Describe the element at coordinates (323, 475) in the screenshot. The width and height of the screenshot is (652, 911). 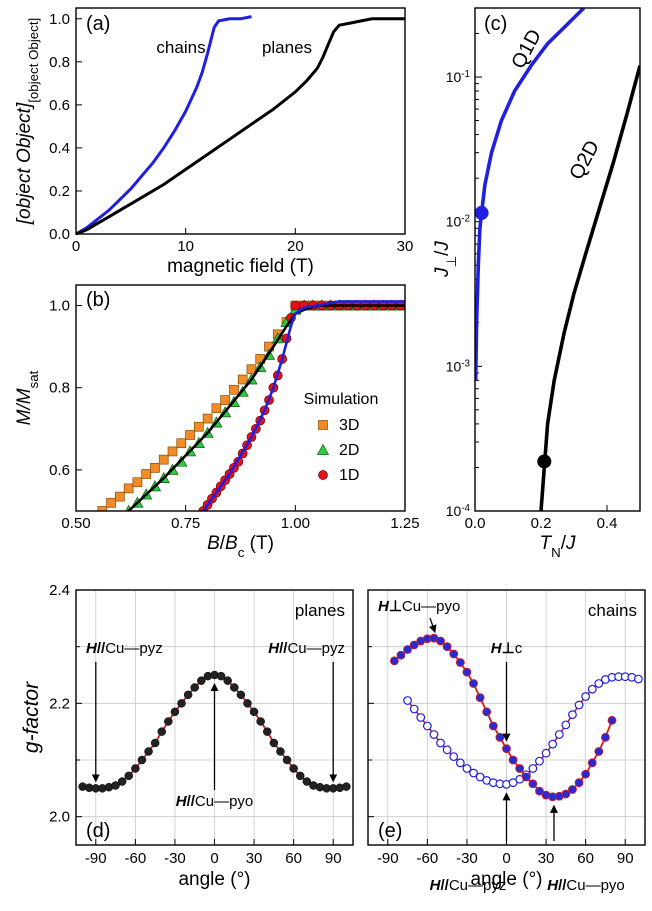
I see `legend-marker-1D` at that location.